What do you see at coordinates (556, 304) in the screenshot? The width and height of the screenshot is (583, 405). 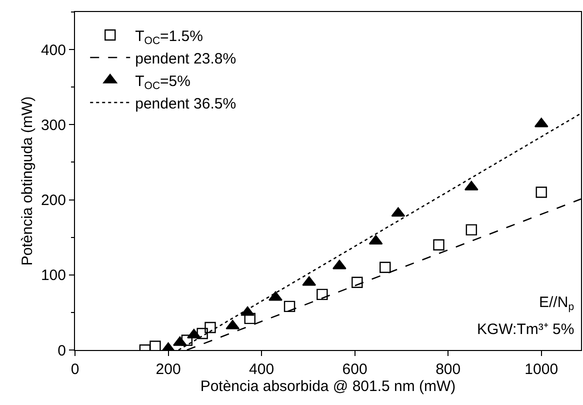 I see `annotation: E//N$_{p}$` at bounding box center [556, 304].